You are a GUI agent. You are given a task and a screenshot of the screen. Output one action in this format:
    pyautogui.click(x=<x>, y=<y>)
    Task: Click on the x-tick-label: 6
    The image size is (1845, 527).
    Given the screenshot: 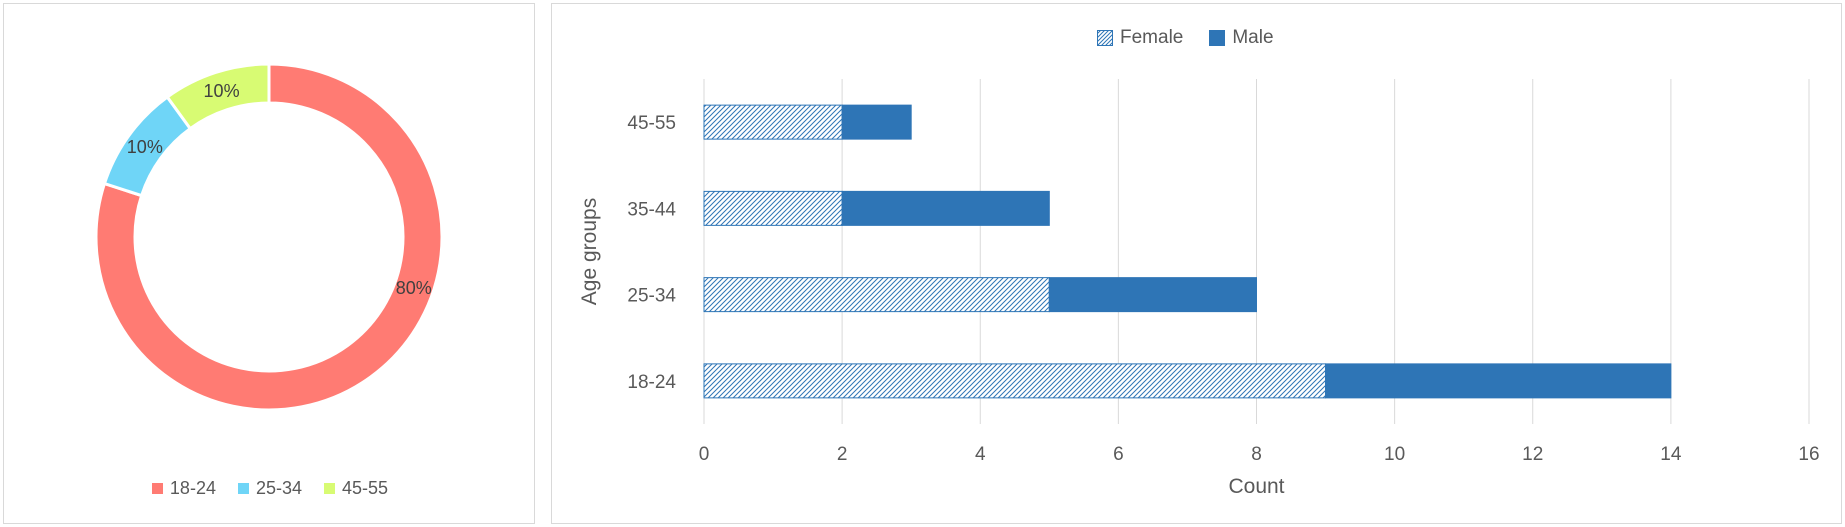 What is the action you would take?
    pyautogui.click(x=1118, y=454)
    